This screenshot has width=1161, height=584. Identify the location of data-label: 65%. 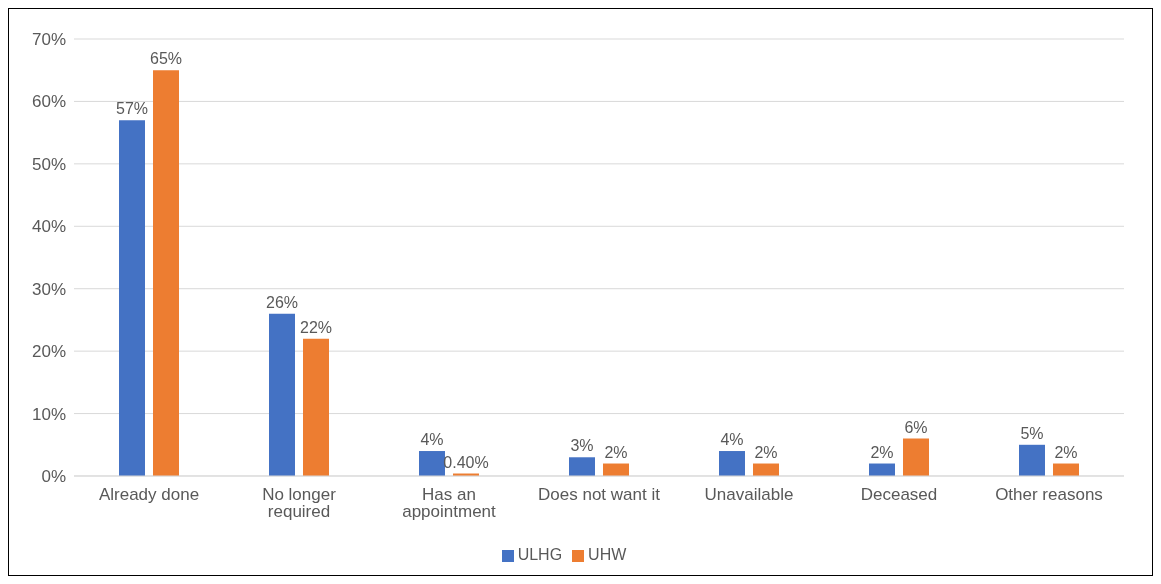
(166, 59).